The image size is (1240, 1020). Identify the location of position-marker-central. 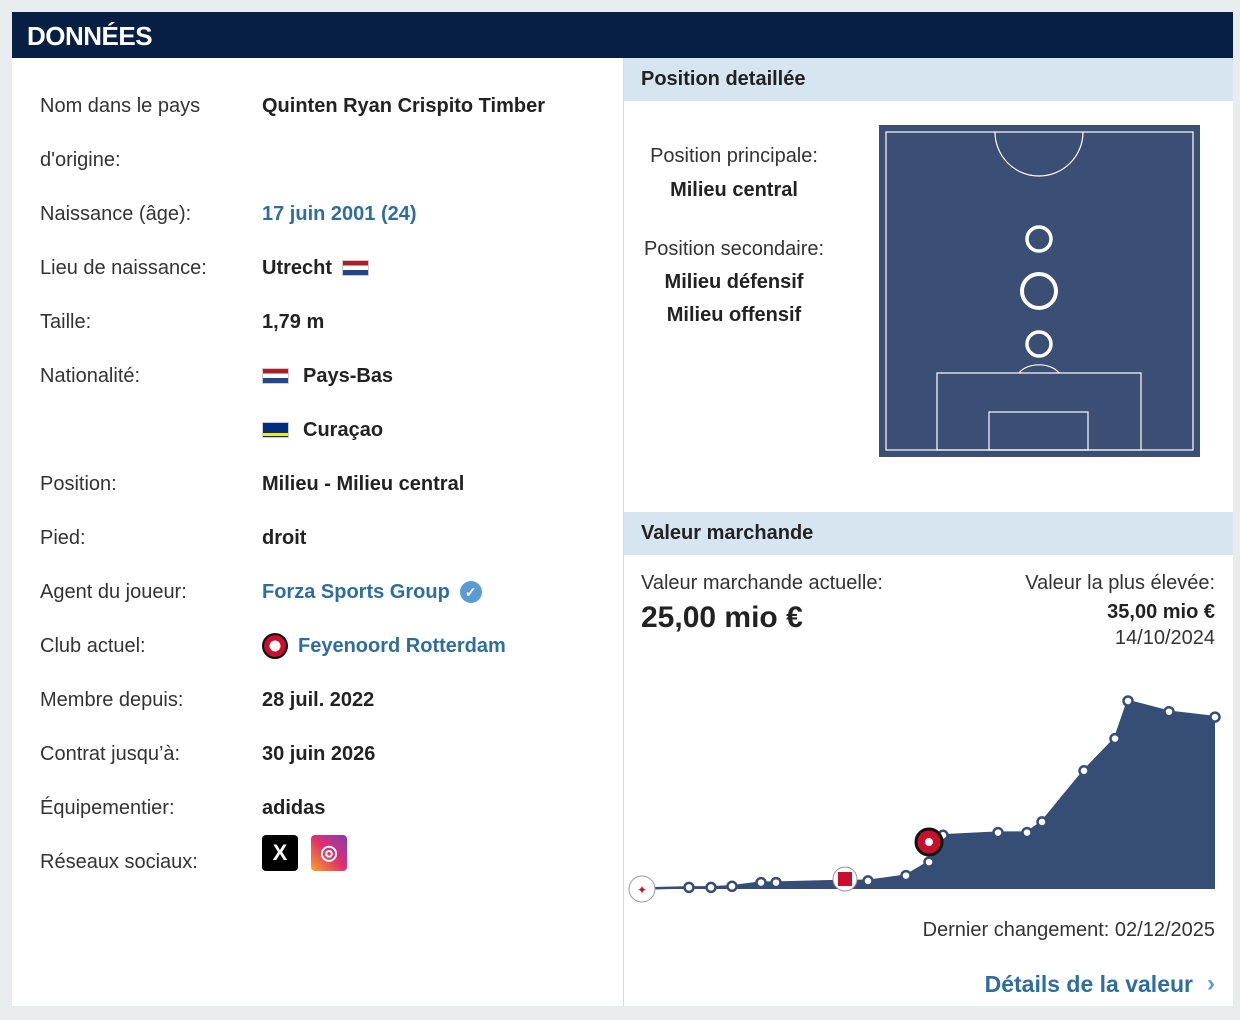
(1039, 291).